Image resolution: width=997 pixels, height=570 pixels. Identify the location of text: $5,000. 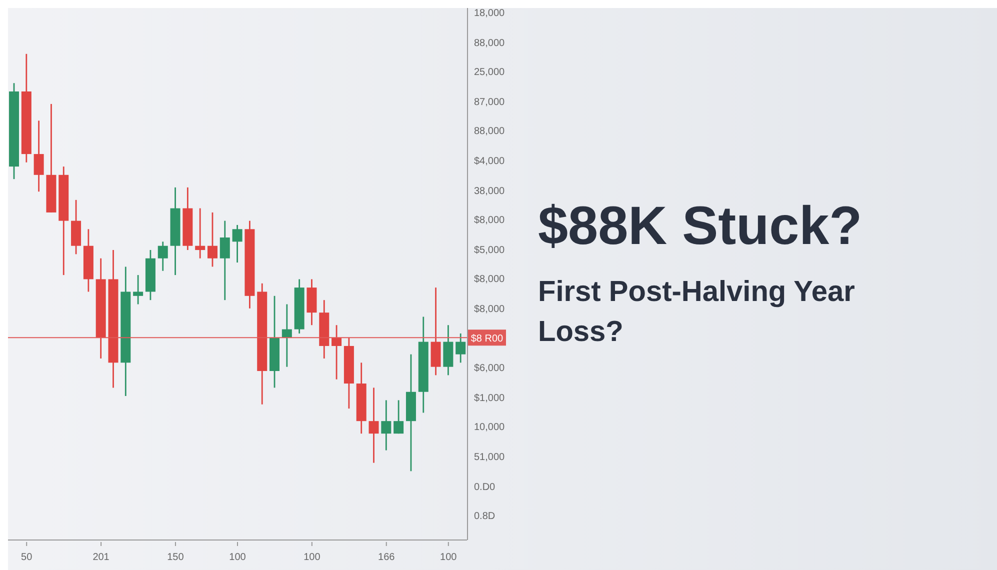
(489, 250).